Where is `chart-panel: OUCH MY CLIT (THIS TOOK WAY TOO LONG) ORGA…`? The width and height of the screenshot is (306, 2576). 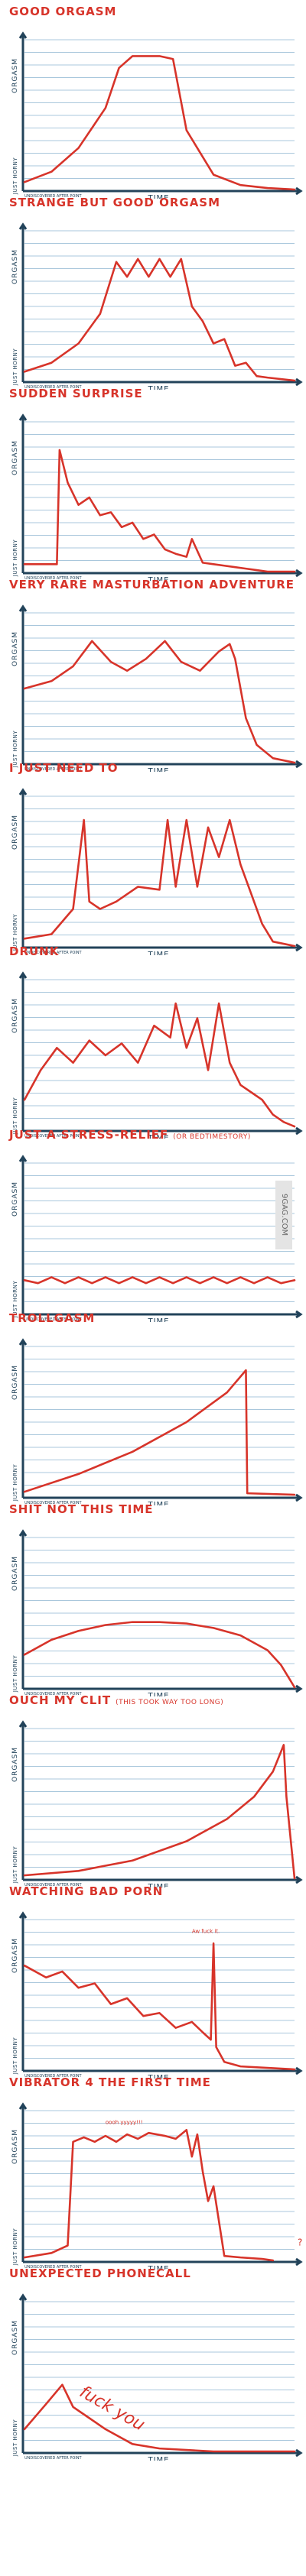
chart-panel: OUCH MY CLIT (THIS TOOK WAY TOO LONG) ORGA… is located at coordinates (153, 1788).